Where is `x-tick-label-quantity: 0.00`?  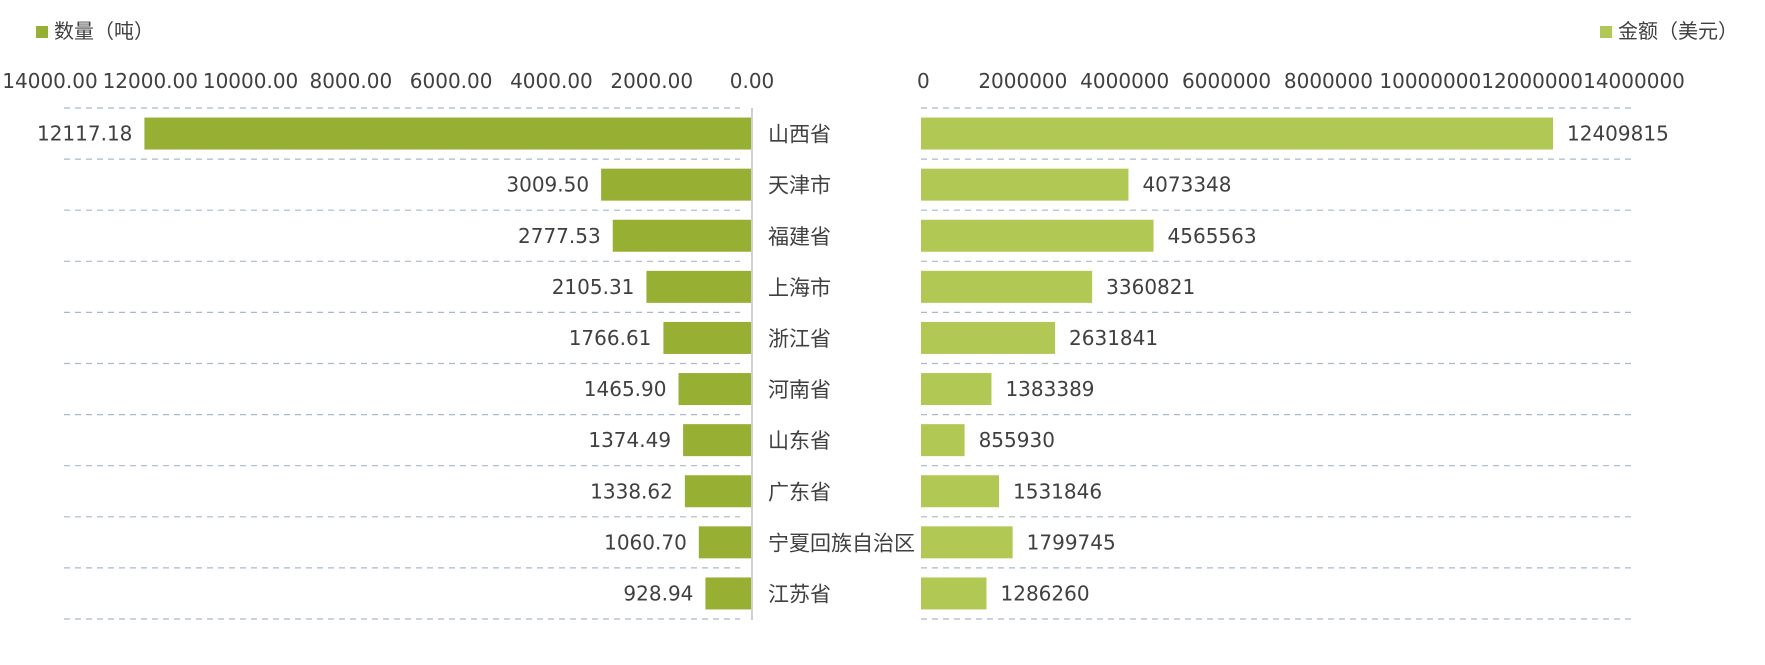
x-tick-label-quantity: 0.00 is located at coordinates (752, 81).